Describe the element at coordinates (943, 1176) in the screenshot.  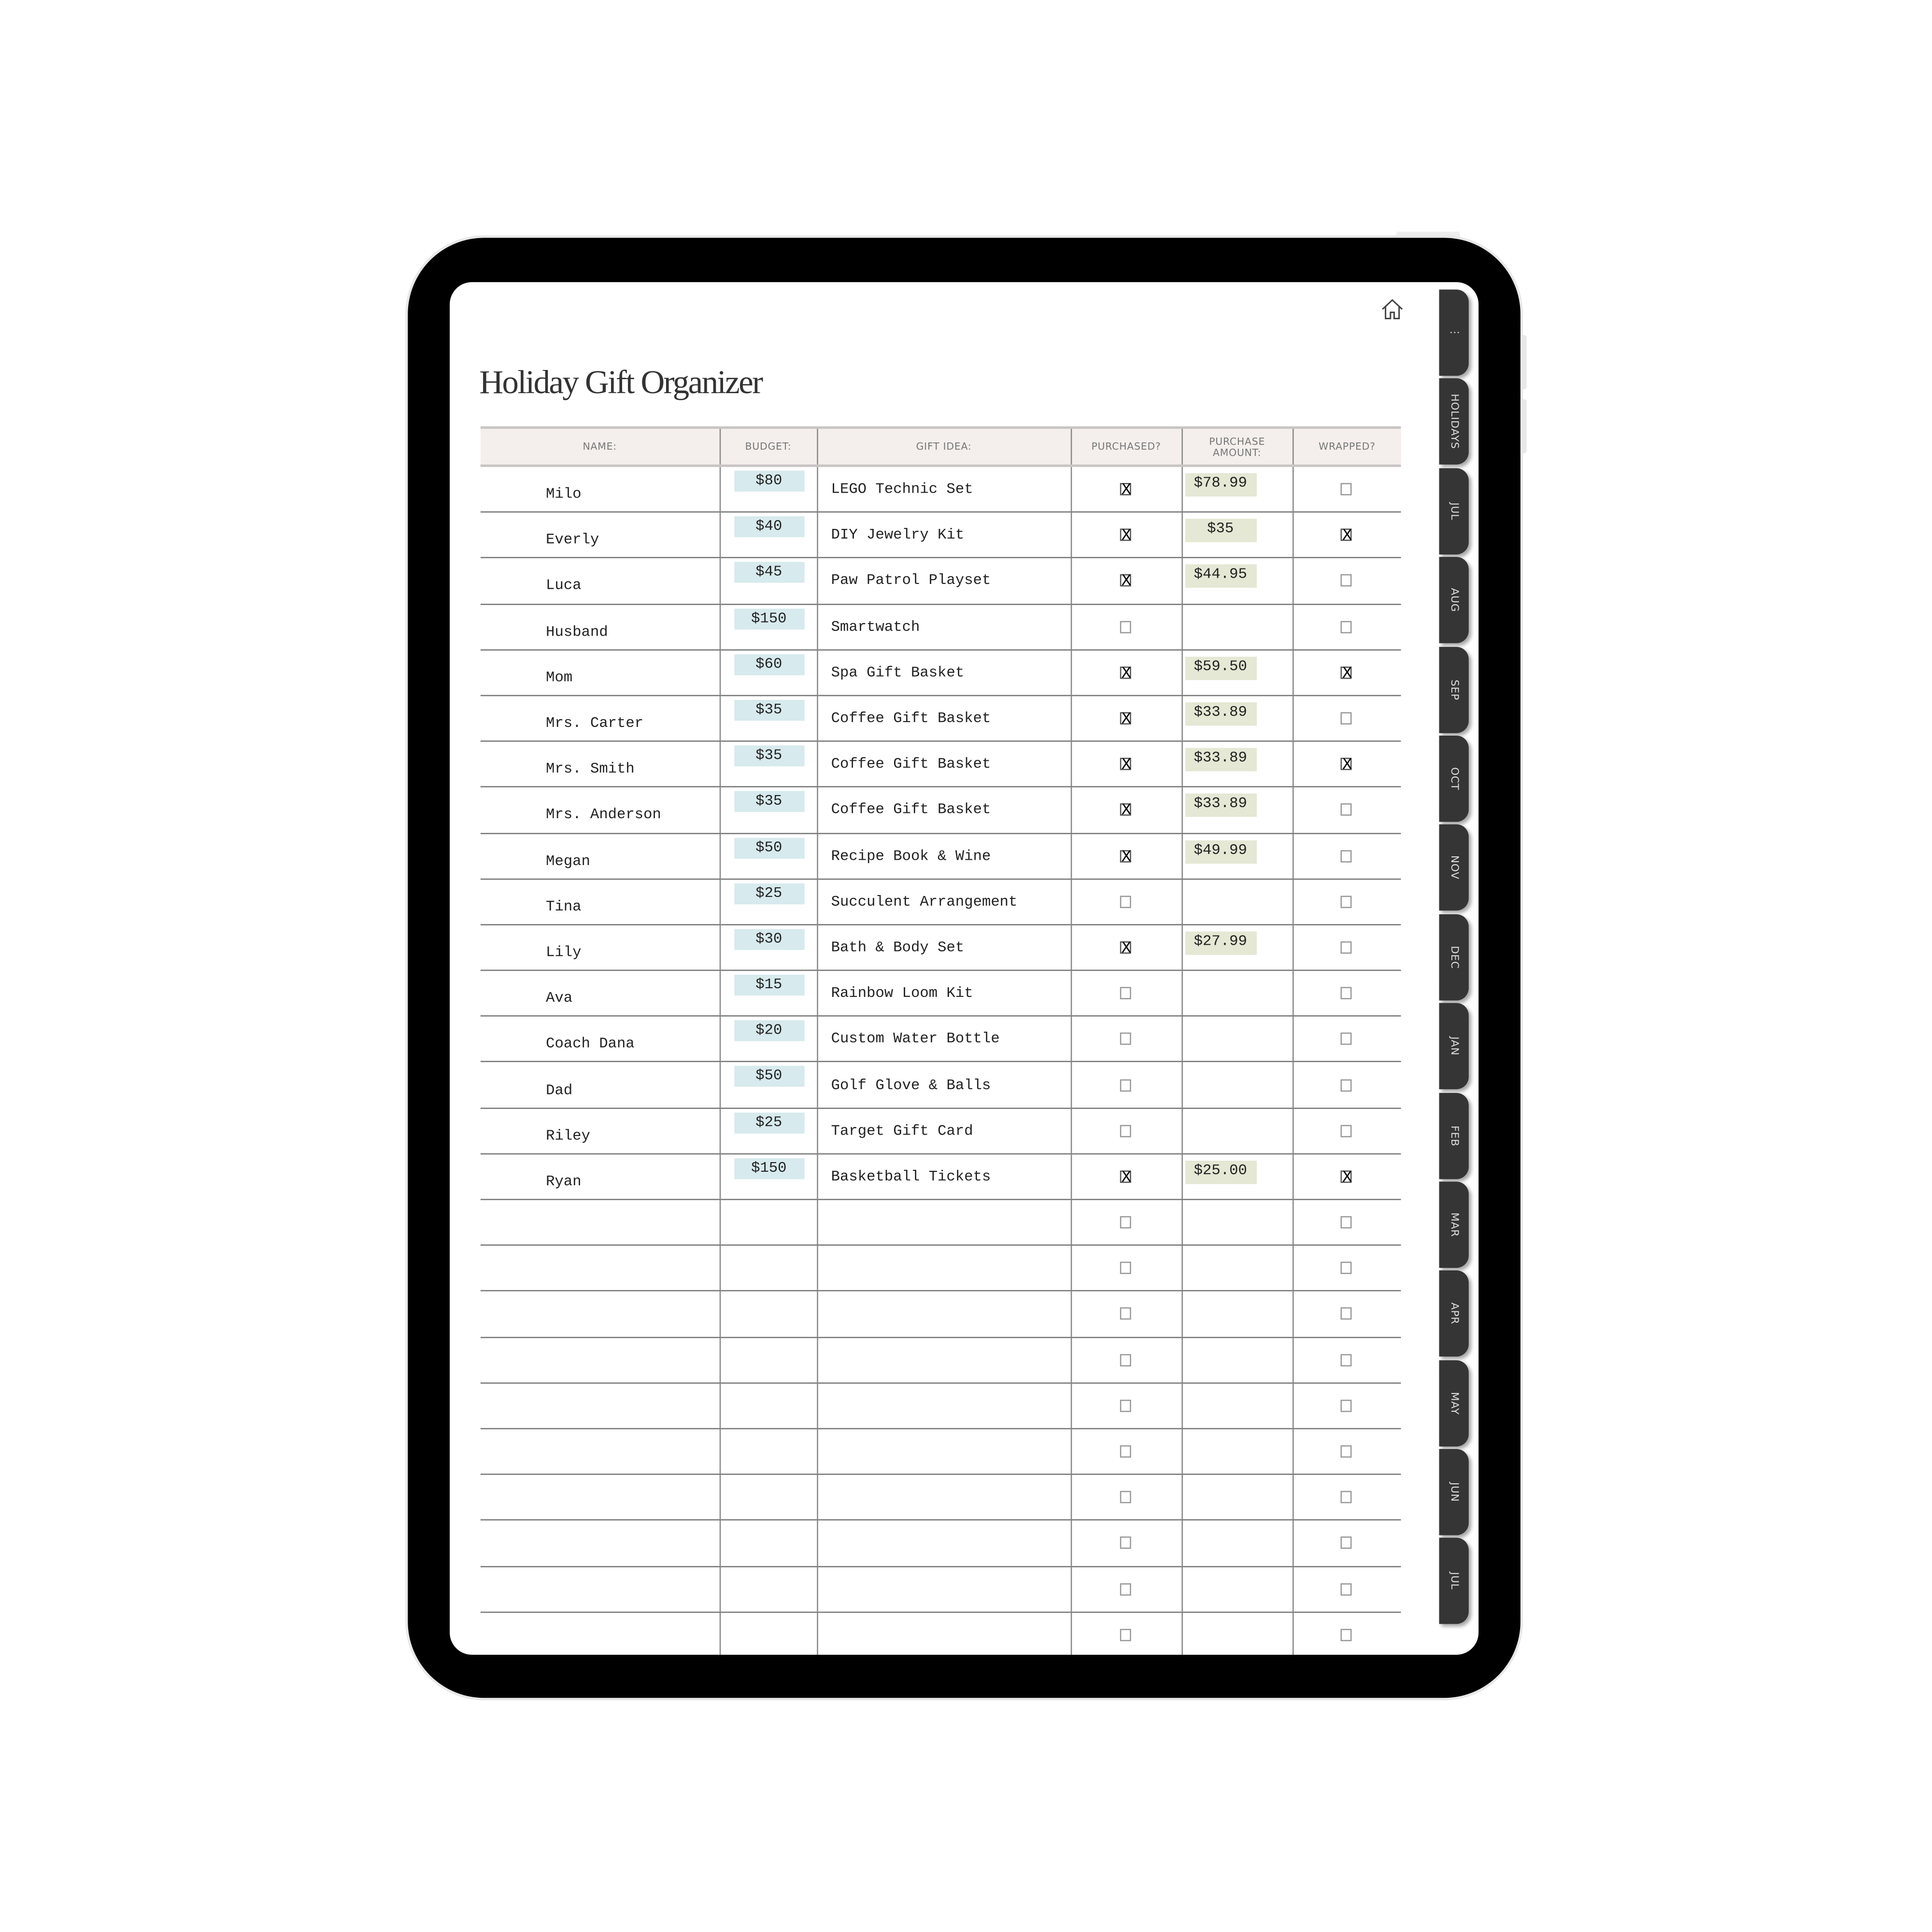
I see `gift-idea-cell: Basketball Tickets` at that location.